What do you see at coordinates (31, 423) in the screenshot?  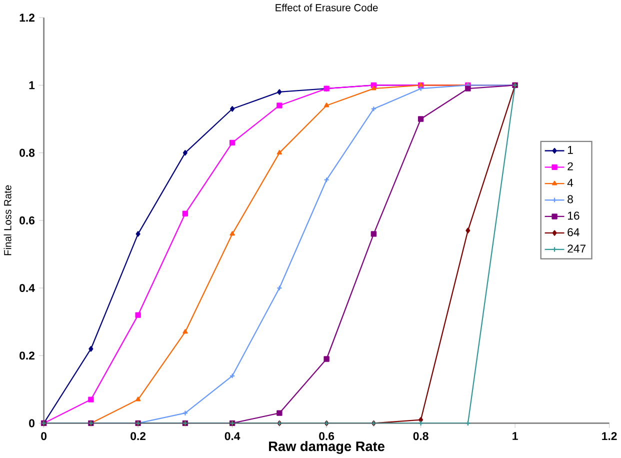 I see `y-tick-label: 0` at bounding box center [31, 423].